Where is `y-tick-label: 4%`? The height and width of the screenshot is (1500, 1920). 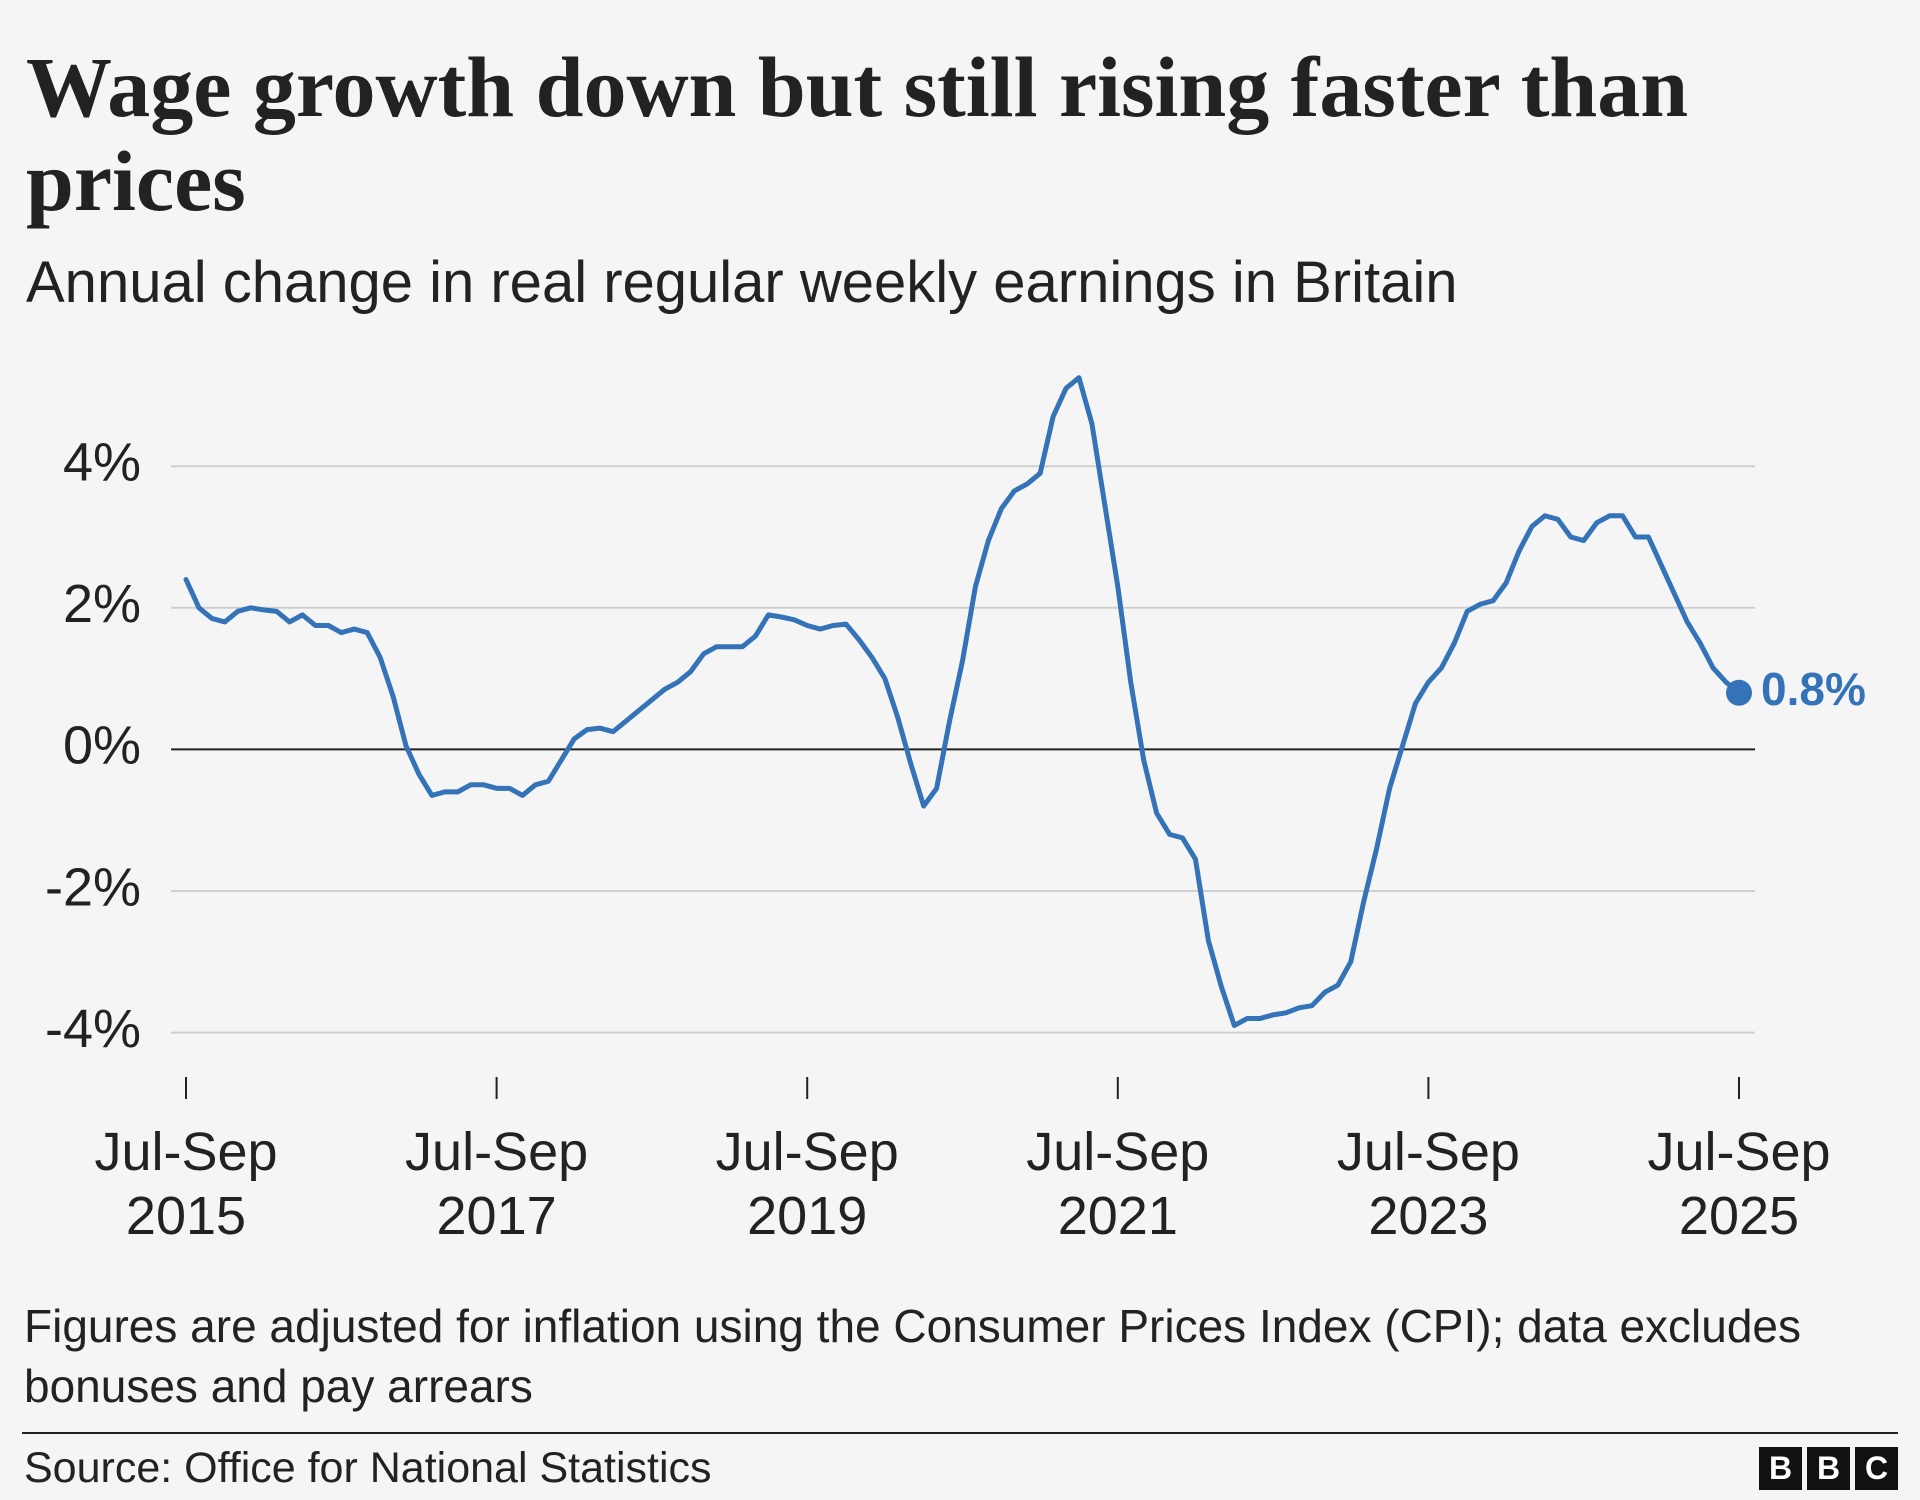
y-tick-label: 4% is located at coordinates (102, 462).